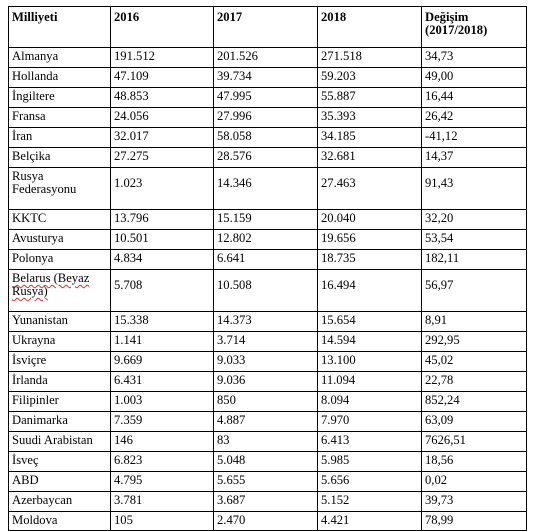  I want to click on nationality-cell: Belçika, so click(59, 157).